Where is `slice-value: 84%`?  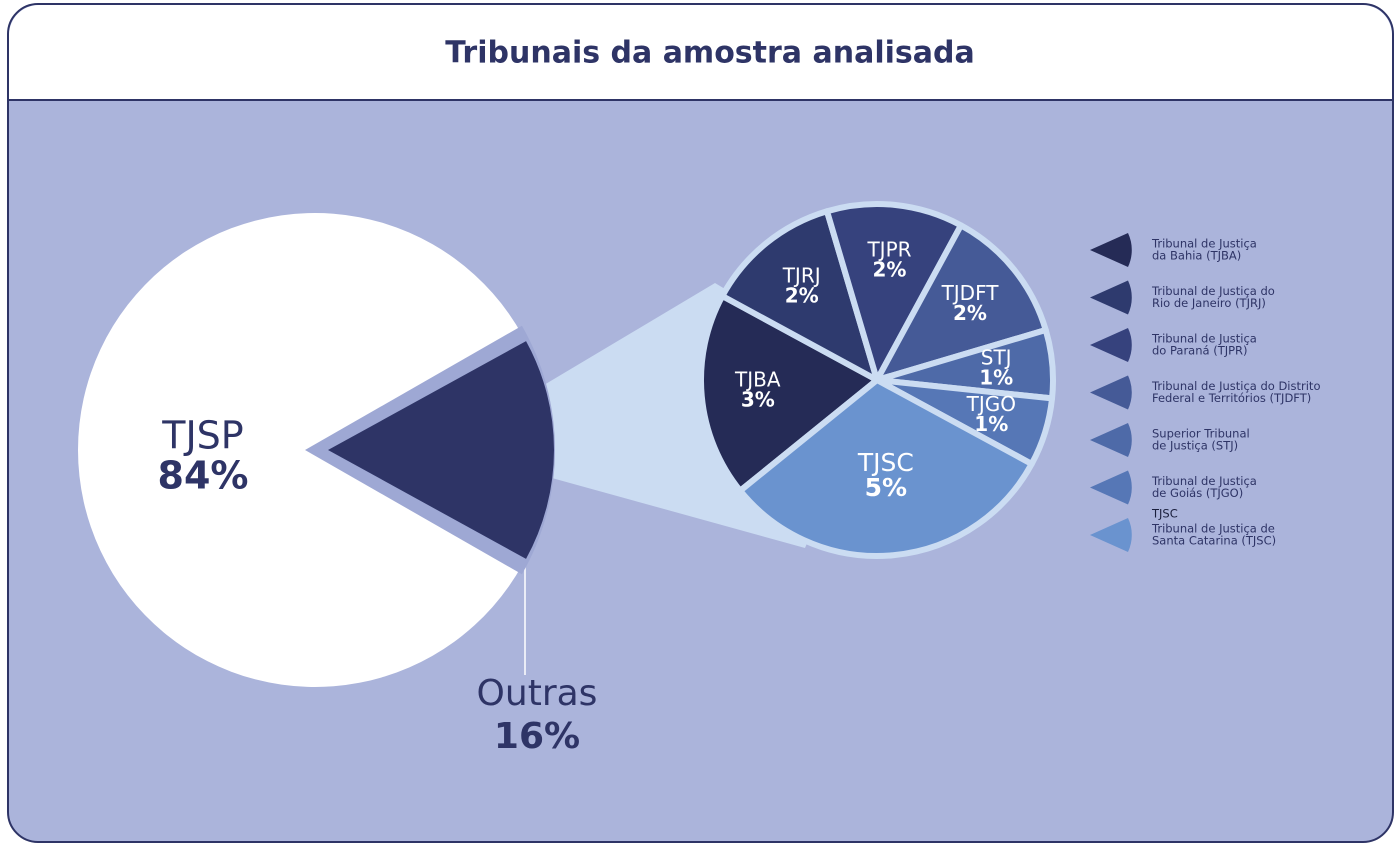 slice-value: 84% is located at coordinates (203, 476).